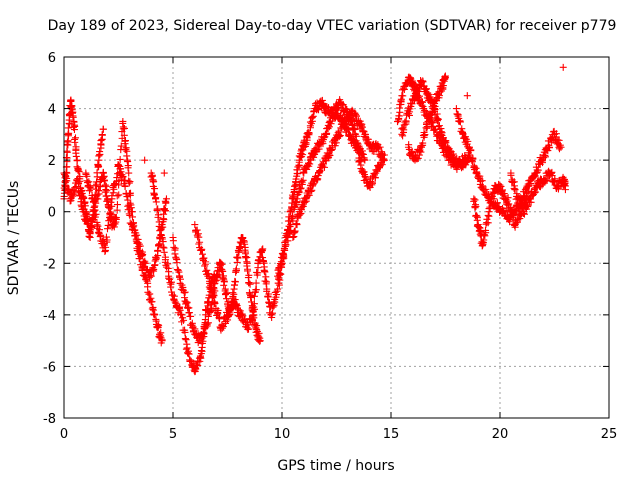 The image size is (640, 480). Describe the element at coordinates (49, 419) in the screenshot. I see `y-tick-label: -8` at that location.